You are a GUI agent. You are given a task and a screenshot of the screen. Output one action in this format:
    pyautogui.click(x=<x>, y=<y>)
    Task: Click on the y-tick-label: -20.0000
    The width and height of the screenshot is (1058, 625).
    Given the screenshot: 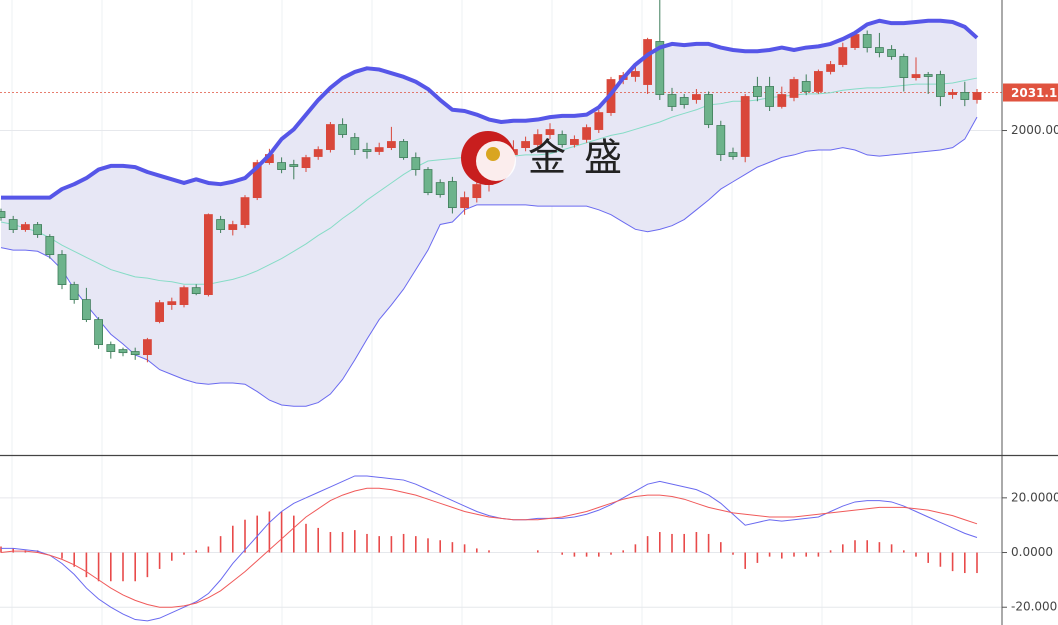 What is the action you would take?
    pyautogui.click(x=1034, y=607)
    